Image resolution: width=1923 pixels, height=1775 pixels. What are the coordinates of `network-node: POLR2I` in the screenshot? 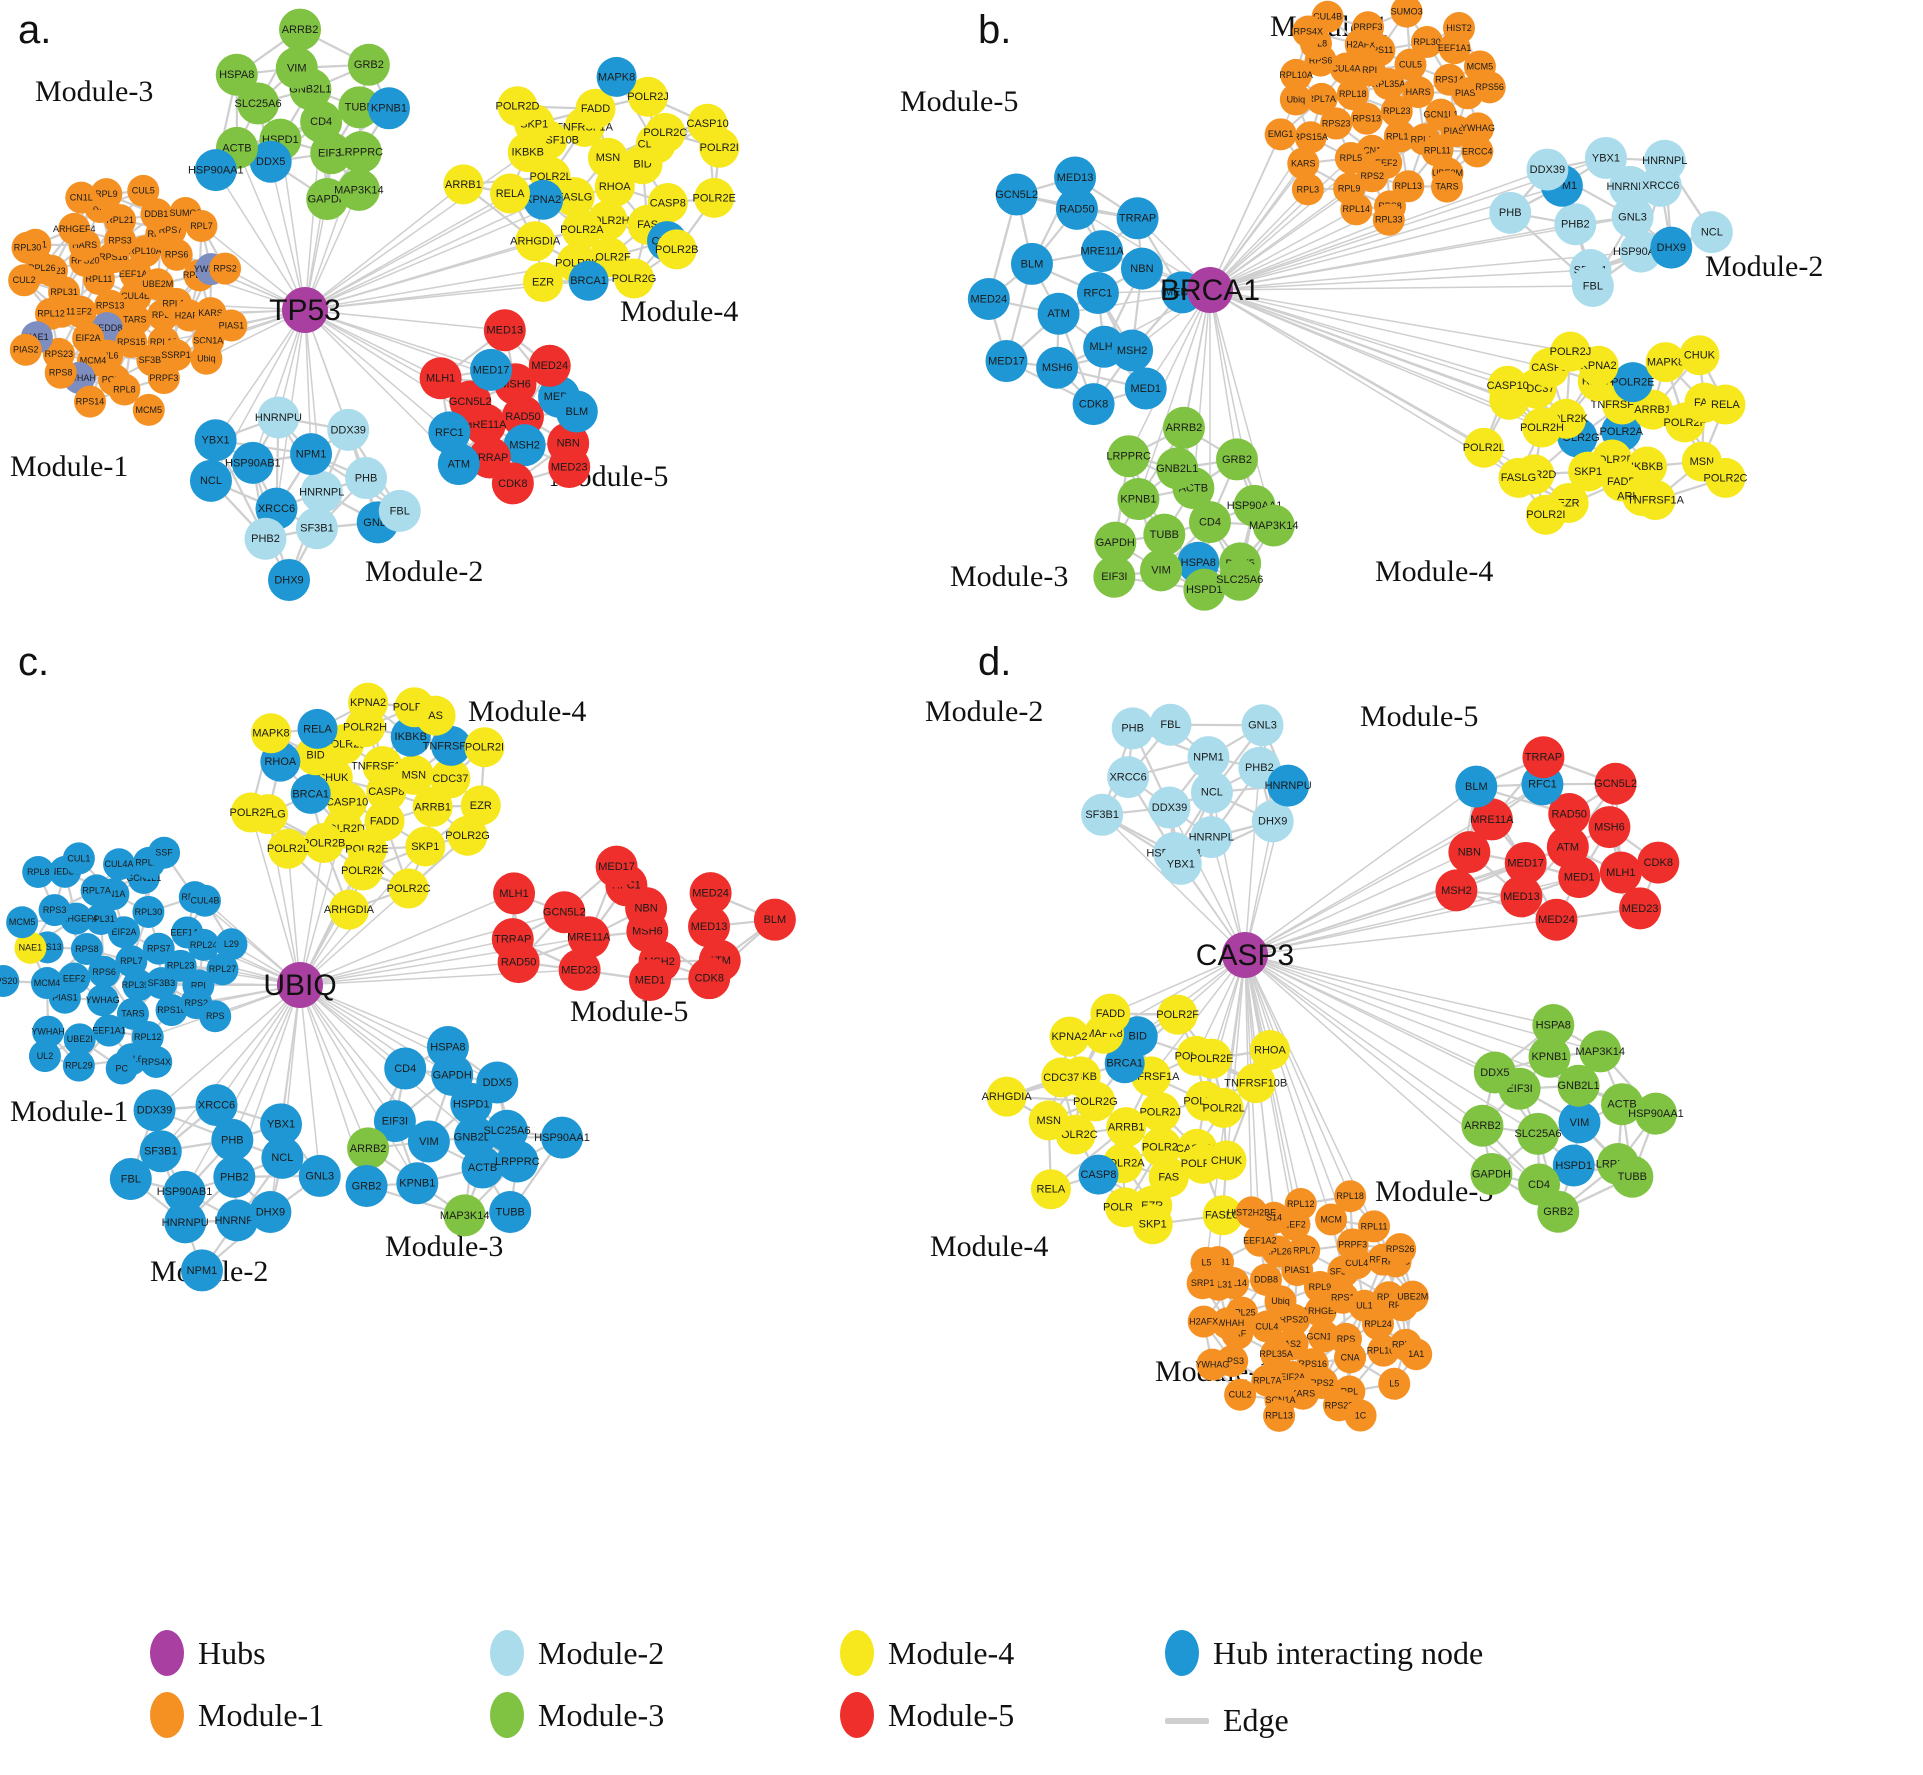 It's located at (1161, 1147).